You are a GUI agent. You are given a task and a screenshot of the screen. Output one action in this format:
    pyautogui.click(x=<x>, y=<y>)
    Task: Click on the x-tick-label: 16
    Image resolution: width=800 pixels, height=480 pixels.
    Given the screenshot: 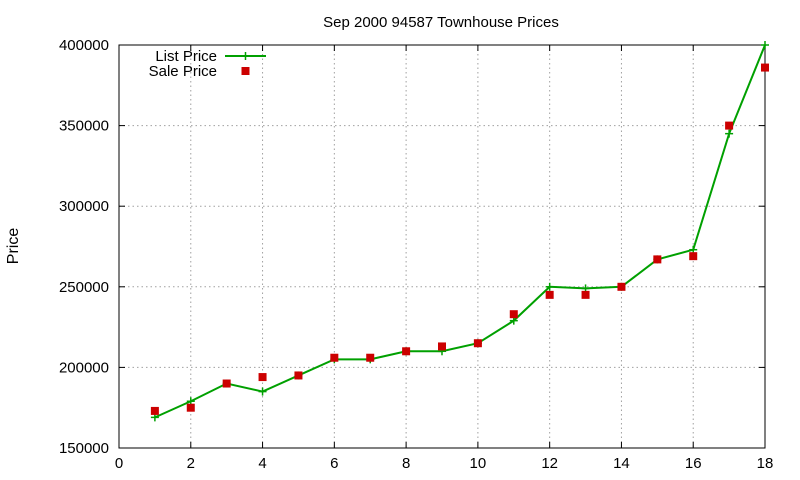 What is the action you would take?
    pyautogui.click(x=693, y=463)
    